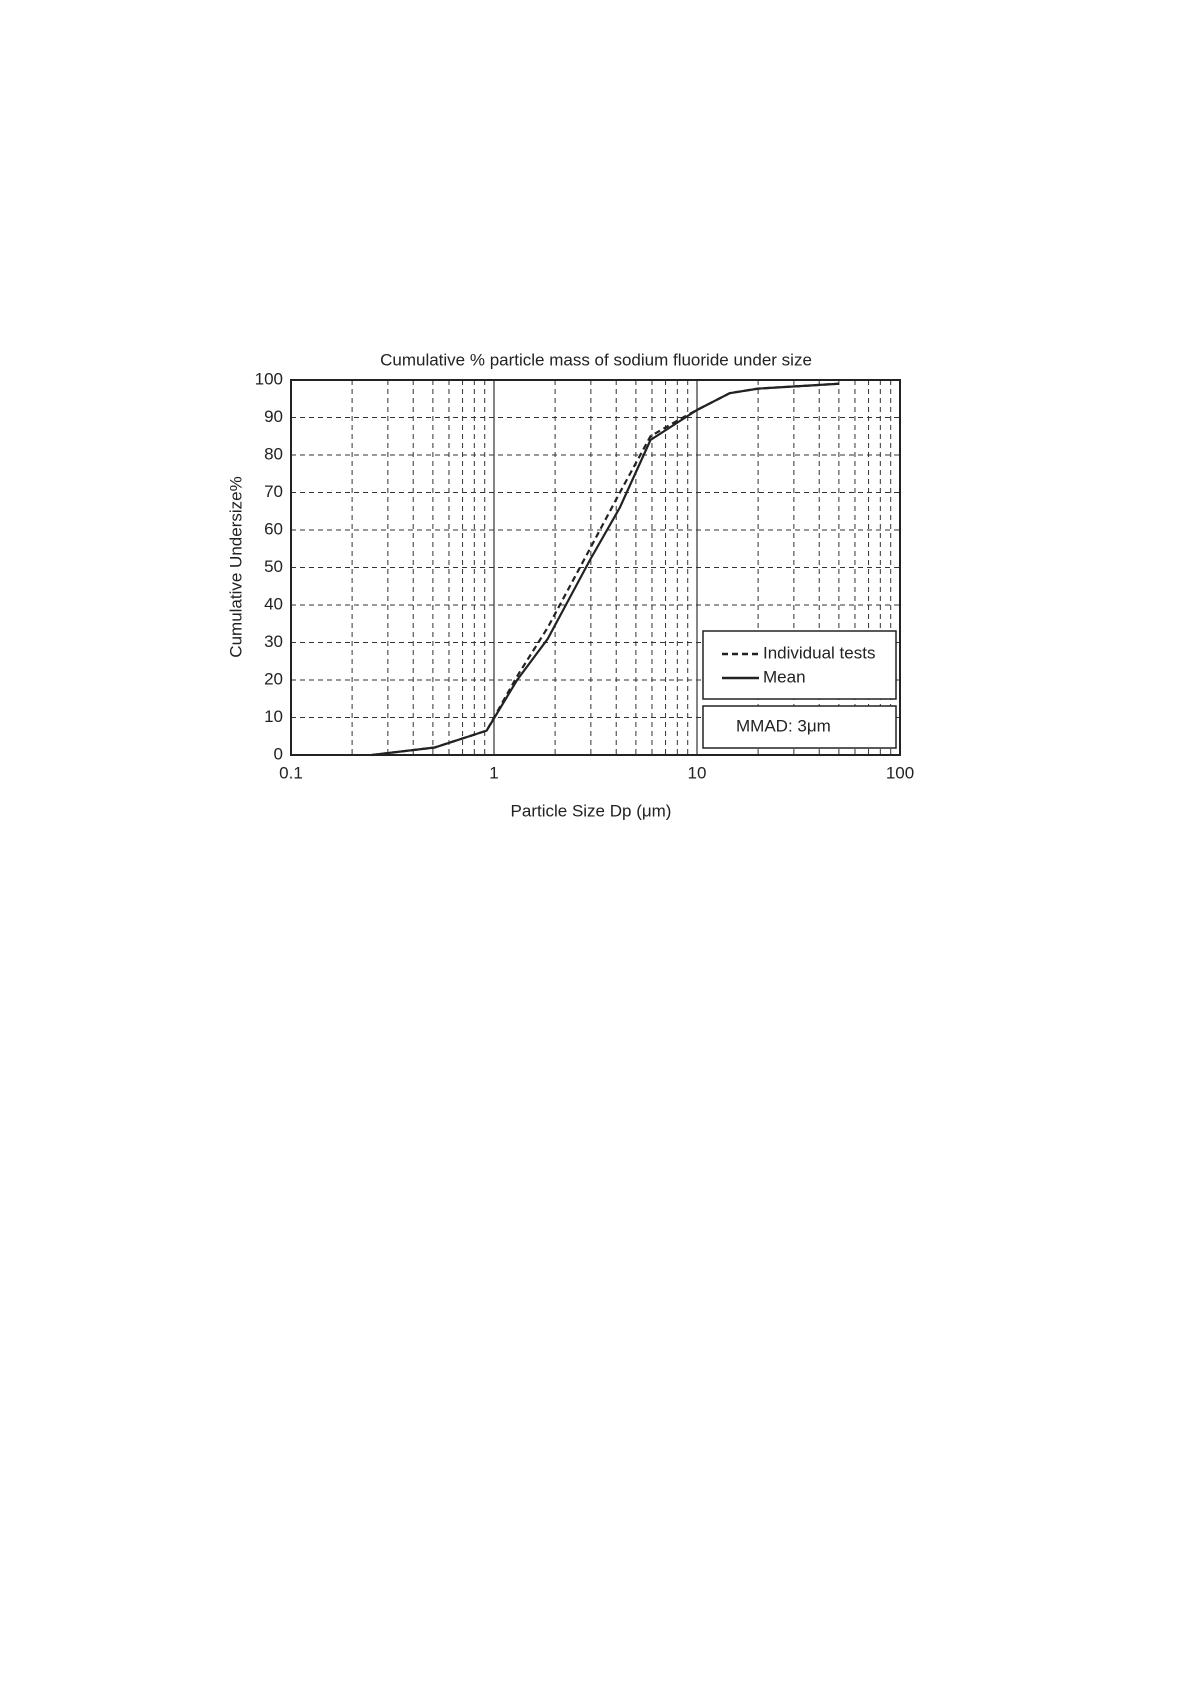 Image resolution: width=1192 pixels, height=1690 pixels. Describe the element at coordinates (273, 566) in the screenshot. I see `y-tick-label: 50` at that location.